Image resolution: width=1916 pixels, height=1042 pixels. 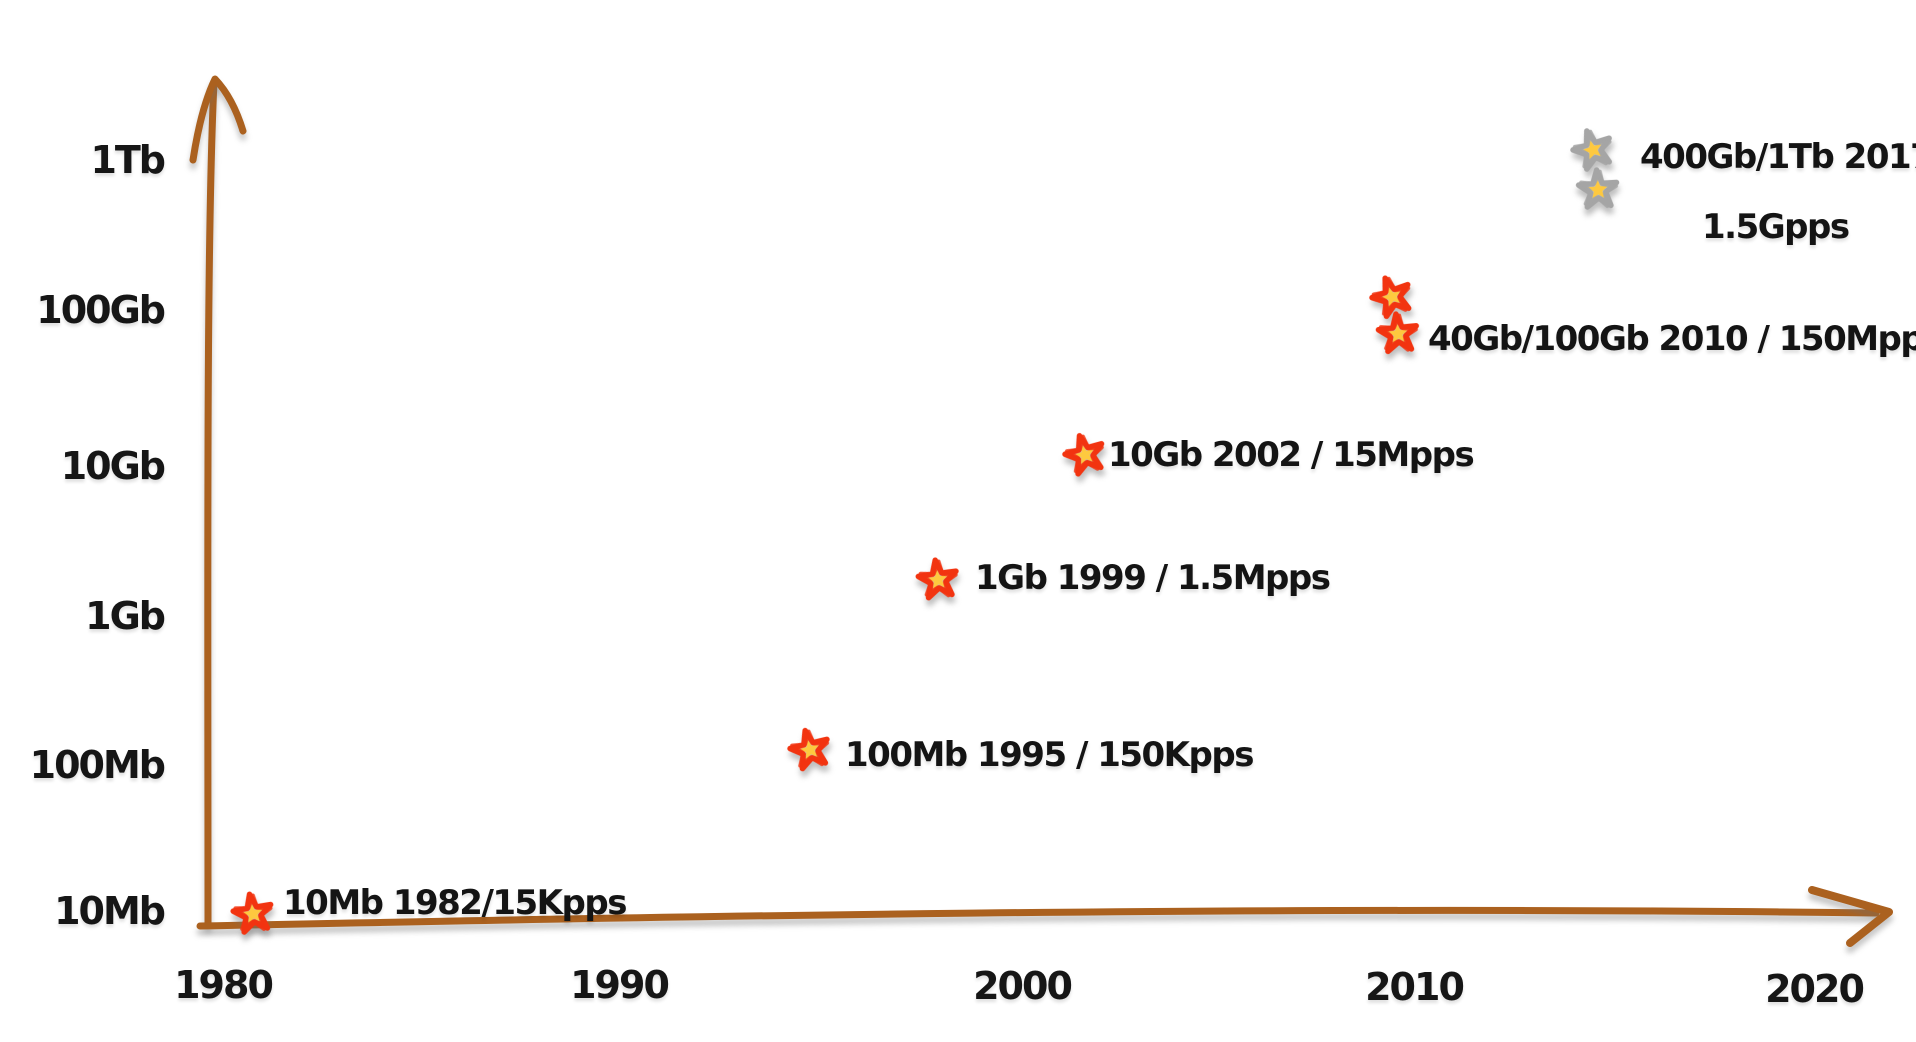 I want to click on data-point-label-100mb: 100Mb 1995 / 150Kpps, so click(x=1049, y=755).